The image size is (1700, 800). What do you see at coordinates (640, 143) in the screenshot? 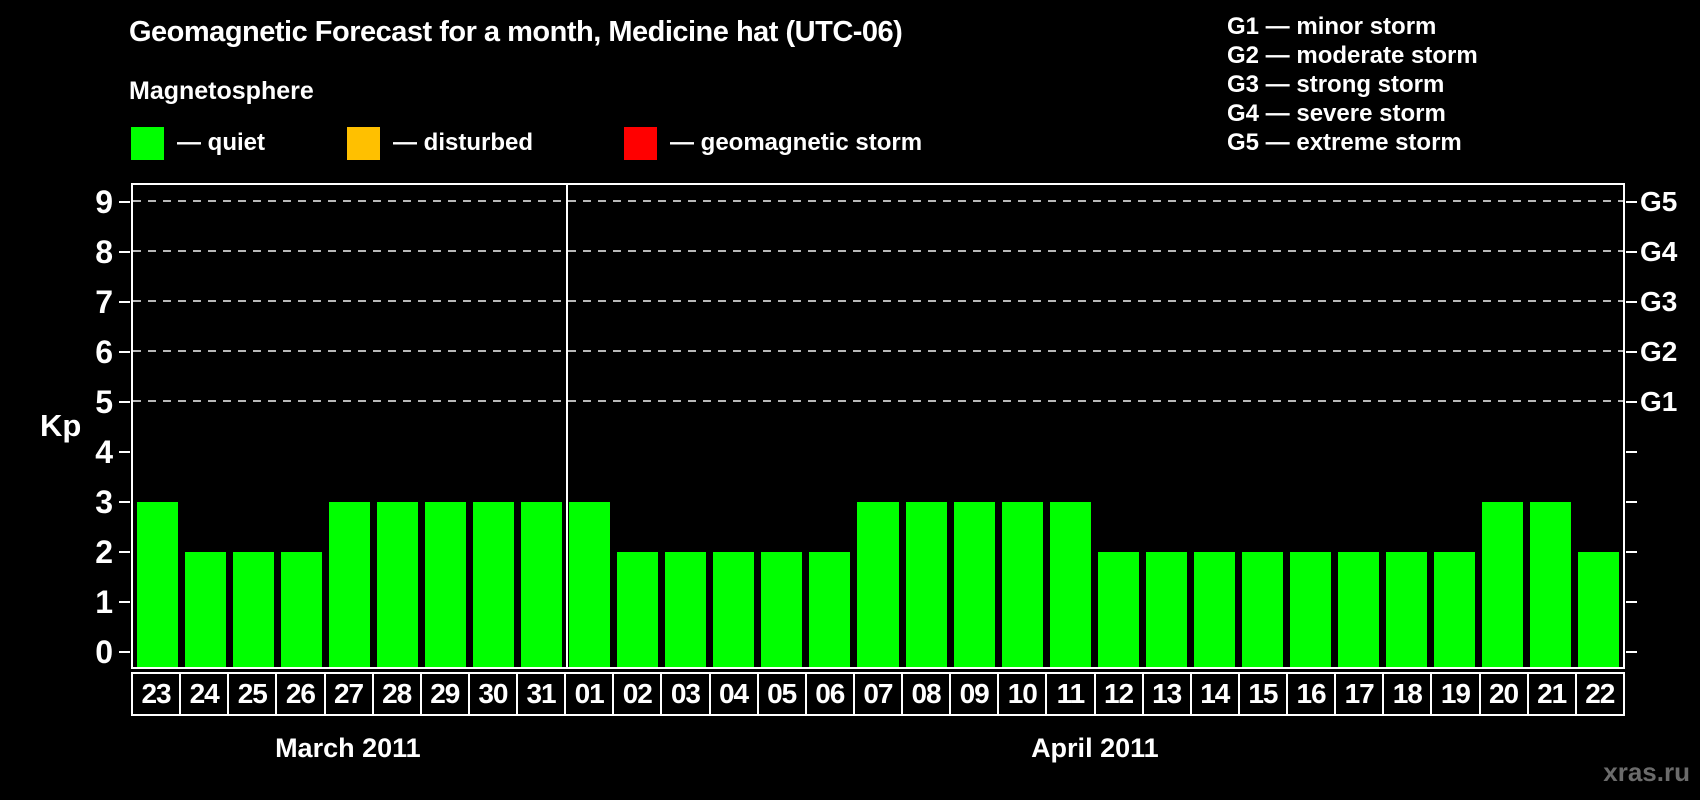
I see `storm-color-swatch` at bounding box center [640, 143].